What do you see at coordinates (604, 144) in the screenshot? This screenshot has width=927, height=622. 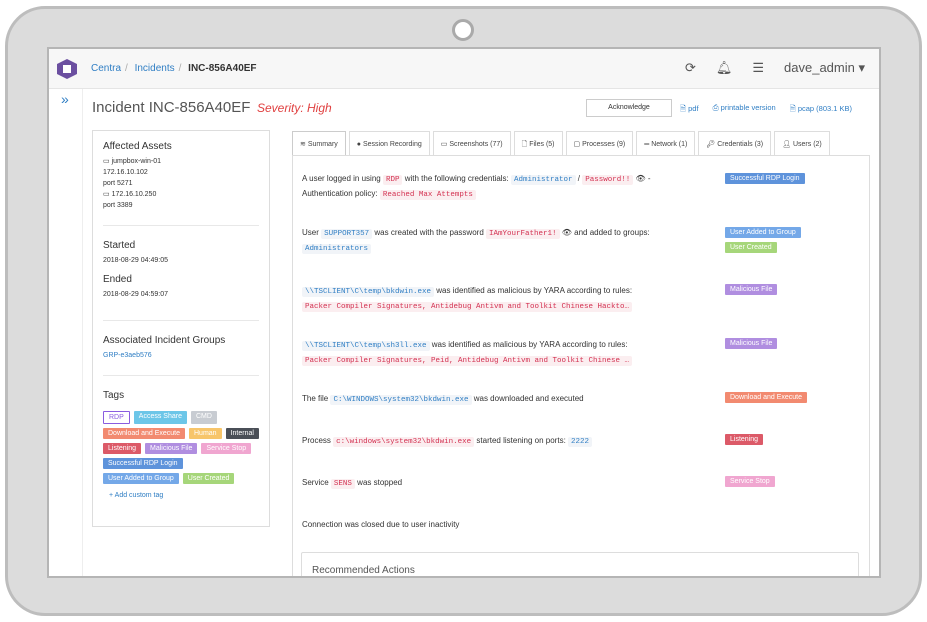 I see `tab-label: Processes (9)` at bounding box center [604, 144].